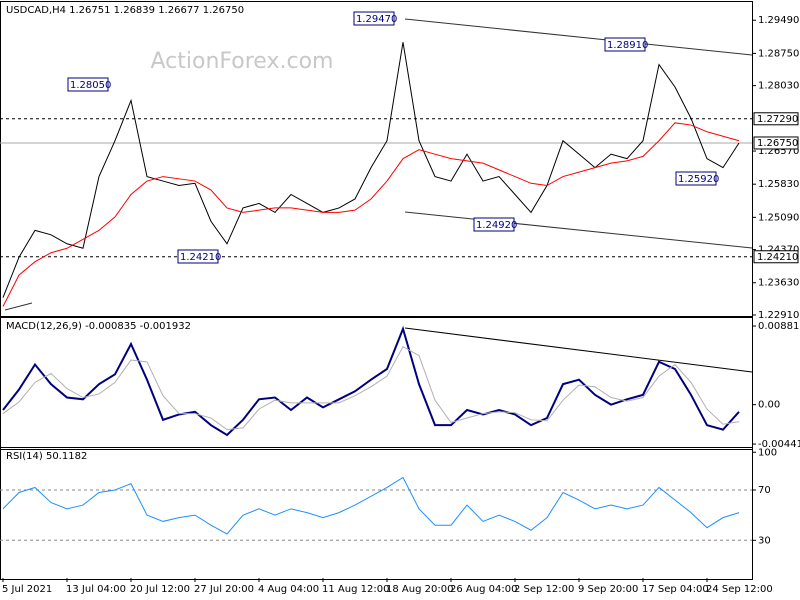 The image size is (800, 600). I want to click on annotation-label: 1.28910, so click(627, 45).